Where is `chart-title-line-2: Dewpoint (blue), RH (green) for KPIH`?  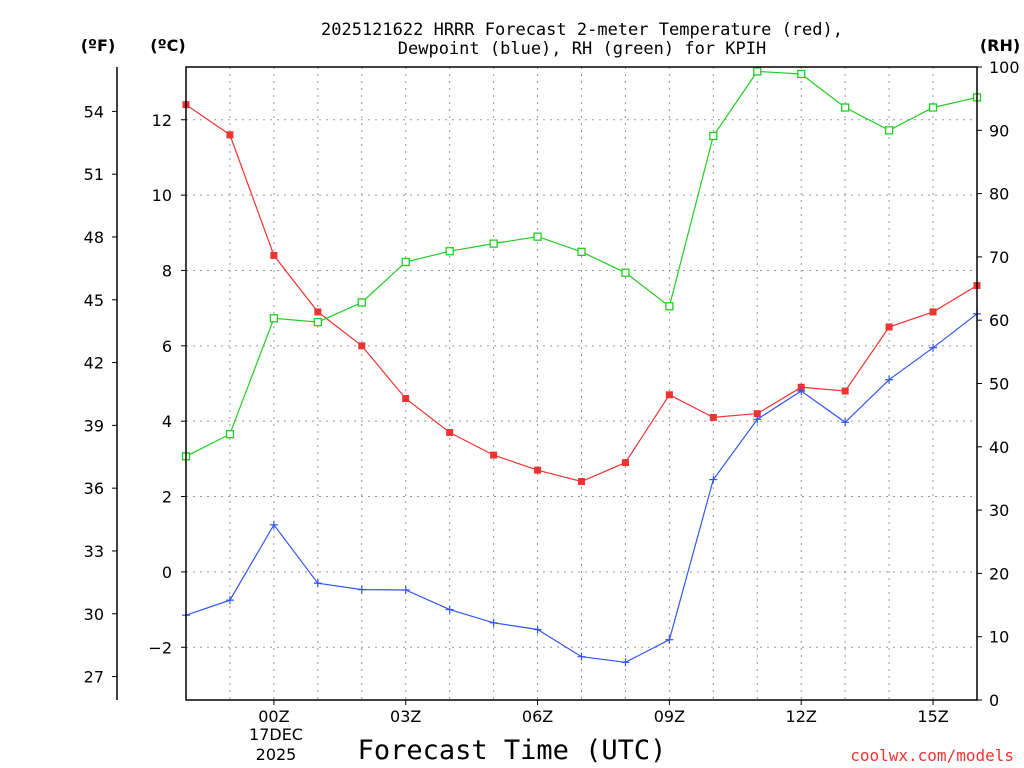 chart-title-line-2: Dewpoint (blue), RH (green) for KPIH is located at coordinates (582, 49).